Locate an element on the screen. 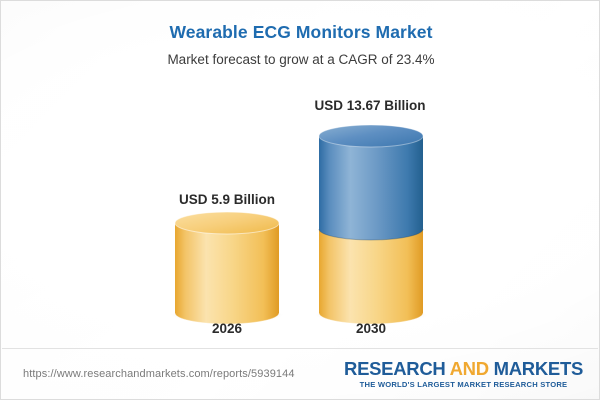 This screenshot has height=400, width=600. bar-cylinder-2030 is located at coordinates (371, 224).